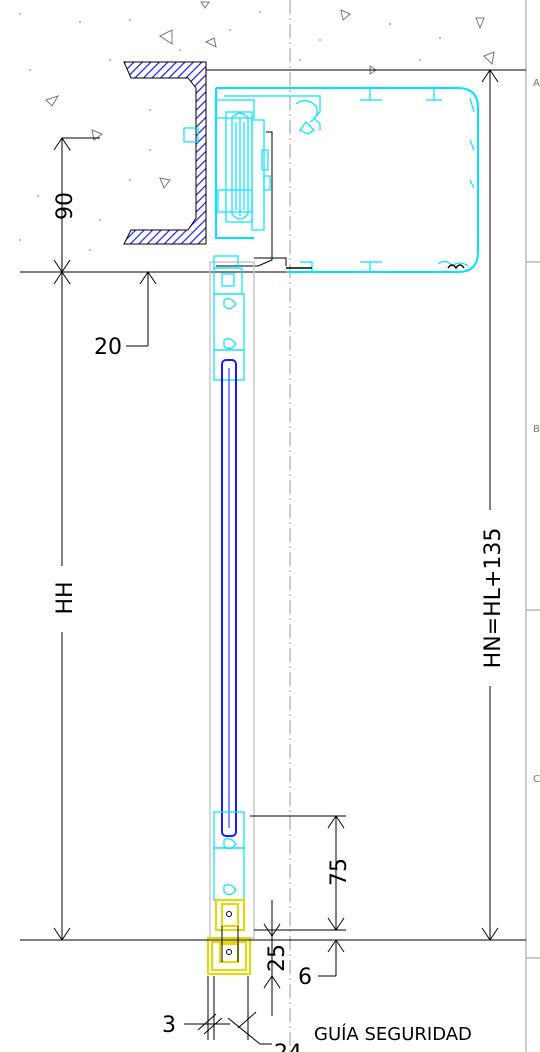  Describe the element at coordinates (165, 153) in the screenshot. I see `steel-lintel` at that location.